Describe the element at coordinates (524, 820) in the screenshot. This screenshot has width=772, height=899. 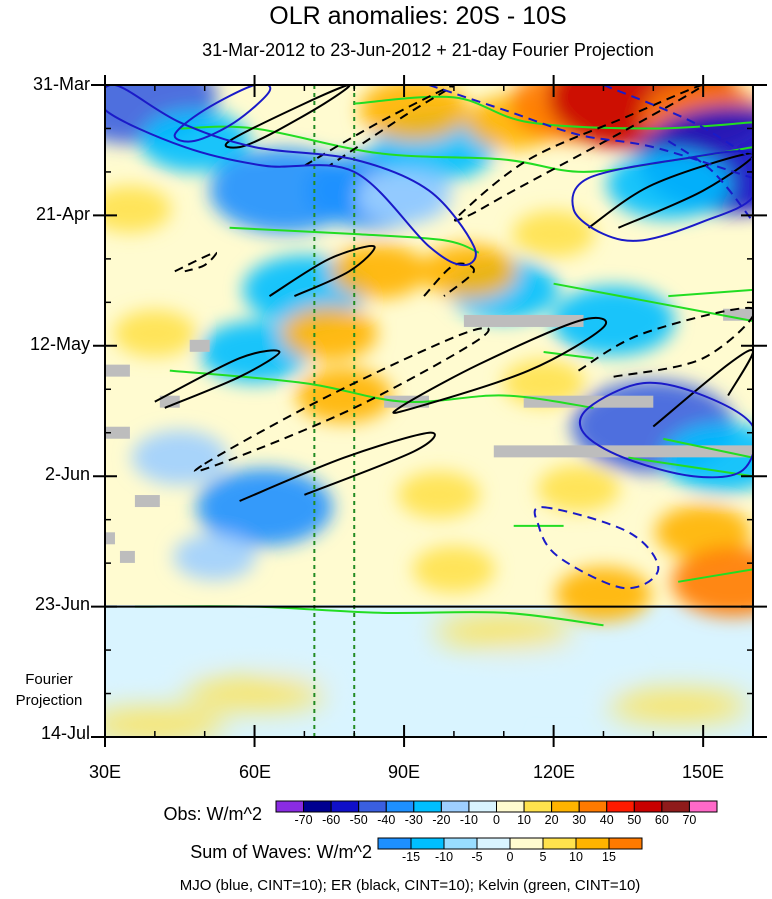
I see `obs-colorbar-label: 10` at that location.